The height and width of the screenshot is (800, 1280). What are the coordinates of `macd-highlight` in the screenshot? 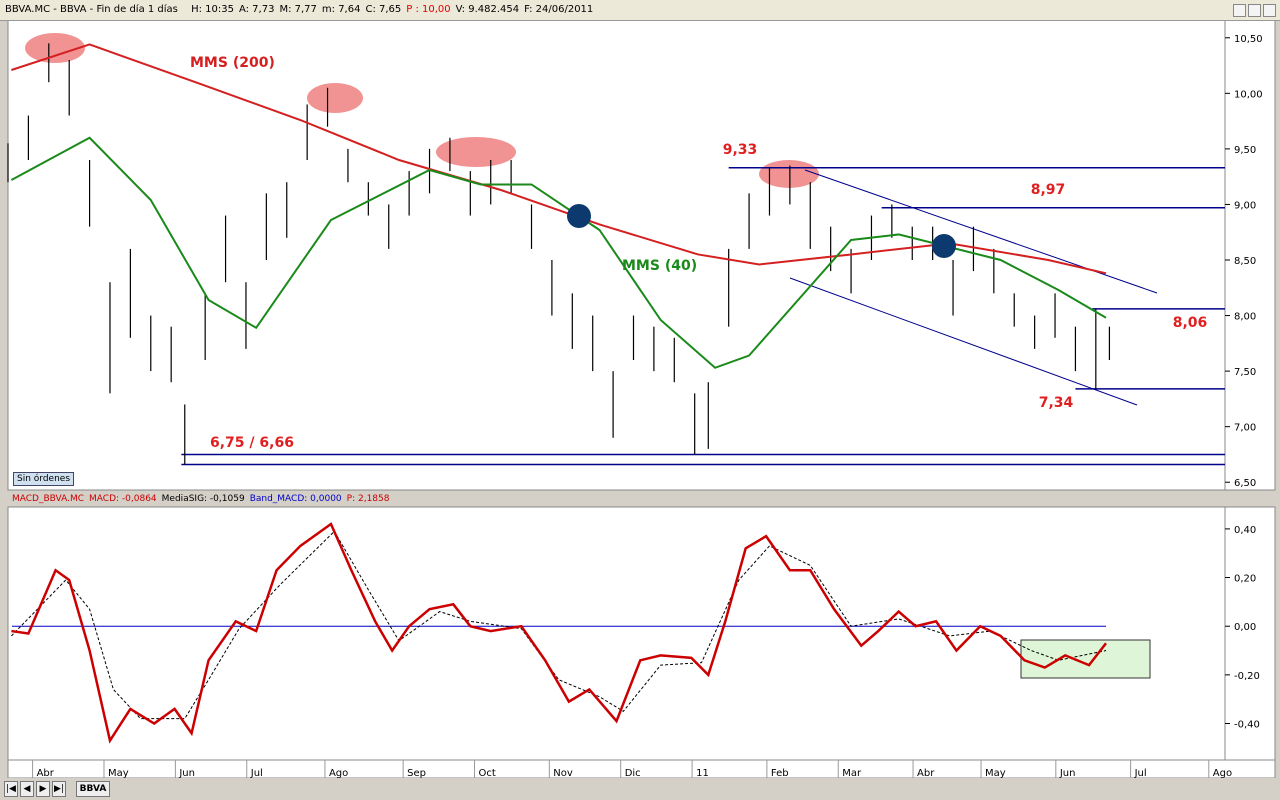 It's located at (1085, 659).